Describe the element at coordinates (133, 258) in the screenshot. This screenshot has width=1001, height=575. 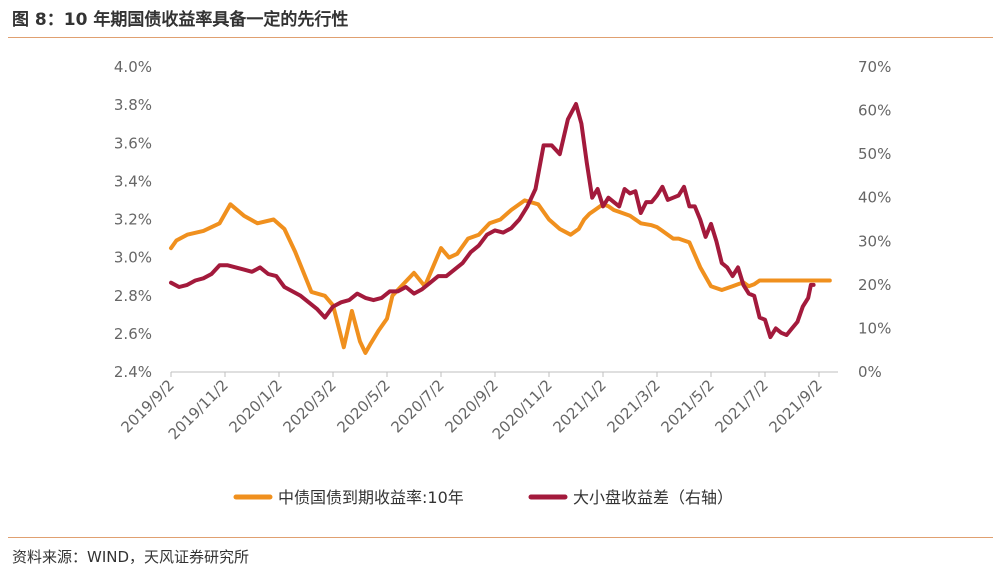
I see `left-y-tick-label: 3.0%` at that location.